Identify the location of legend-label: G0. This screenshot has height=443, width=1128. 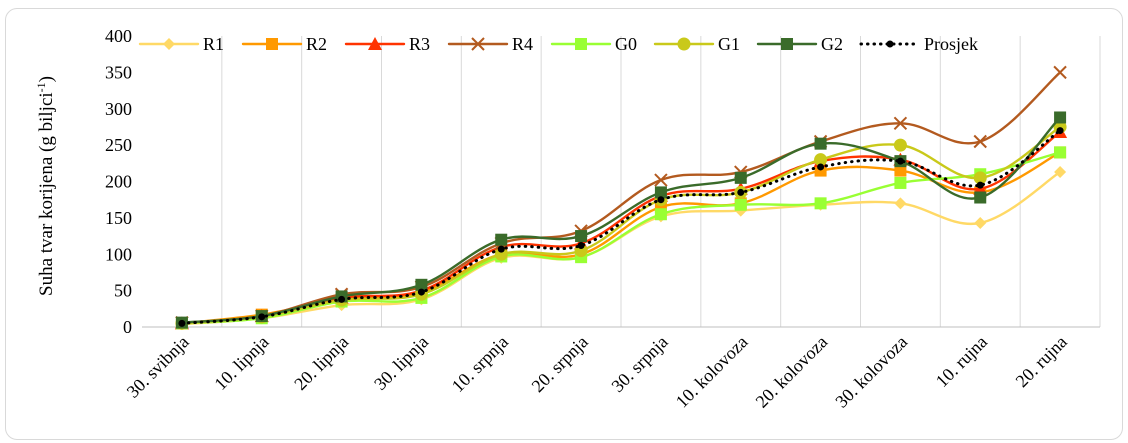
(626, 44).